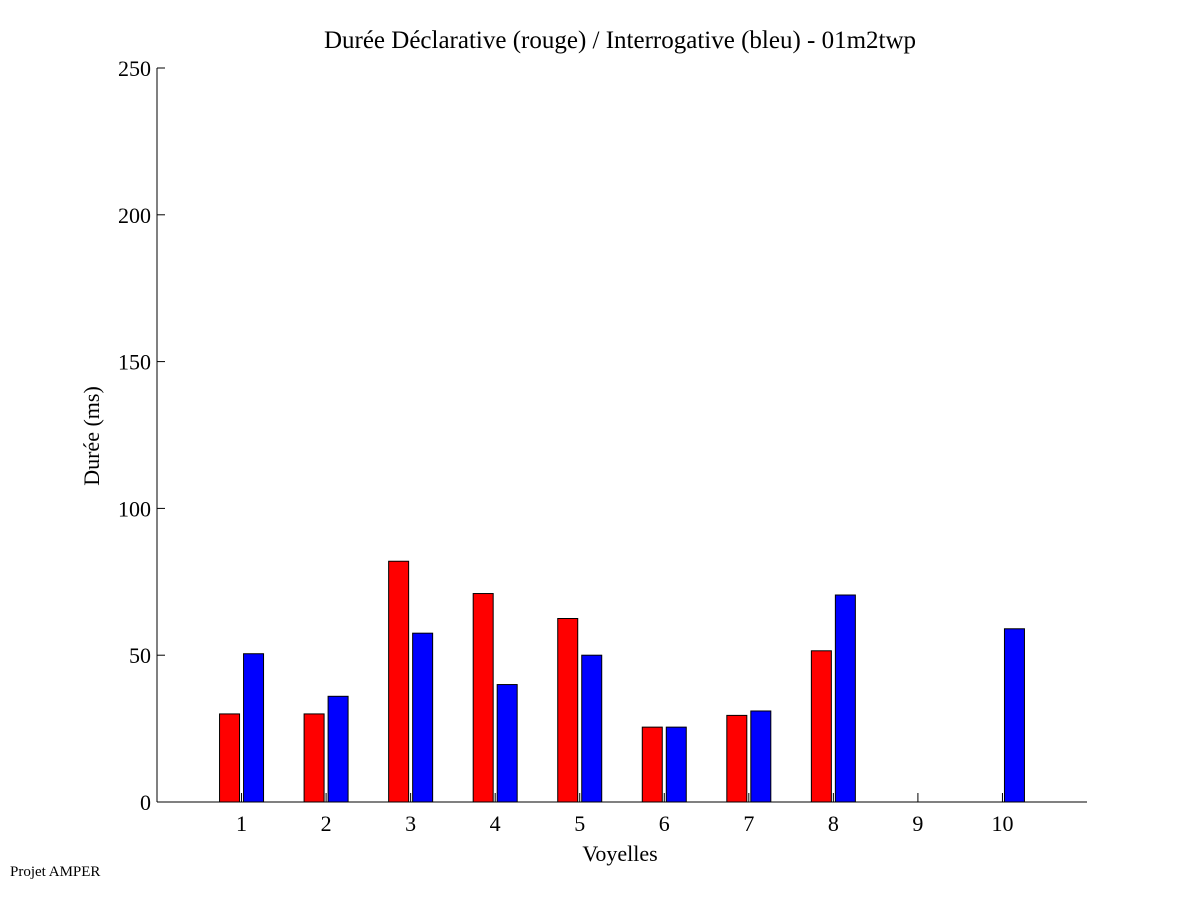 The image size is (1201, 906). I want to click on y-tick-label: 0, so click(145, 802).